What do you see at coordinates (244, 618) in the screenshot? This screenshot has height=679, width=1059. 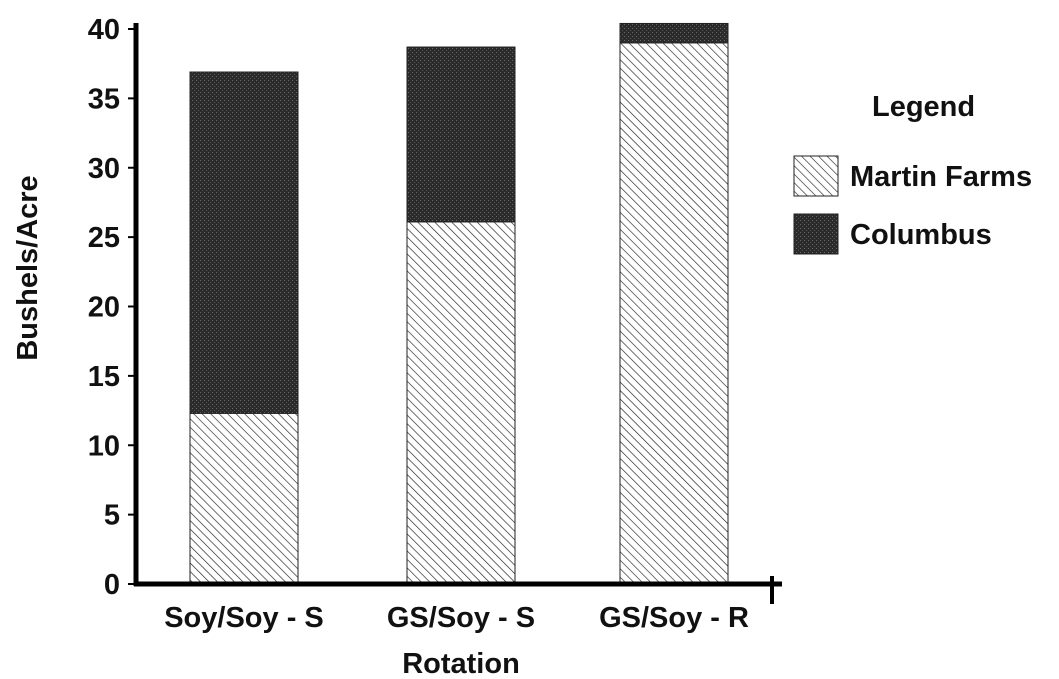 I see `x-tick-label: Soy/Soy - S` at bounding box center [244, 618].